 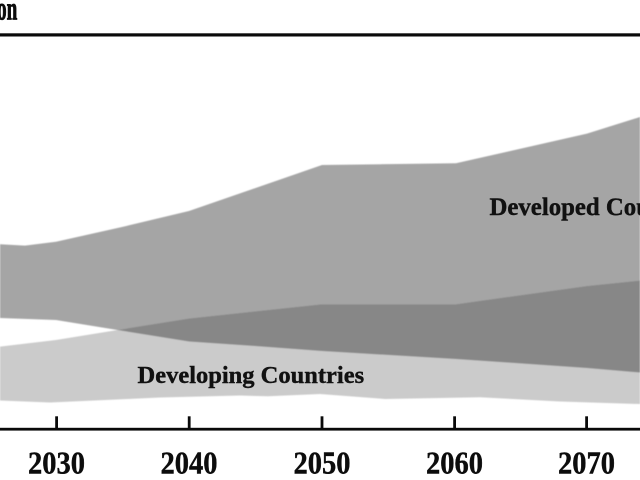 I want to click on svg-text: 2060, so click(x=454, y=462).